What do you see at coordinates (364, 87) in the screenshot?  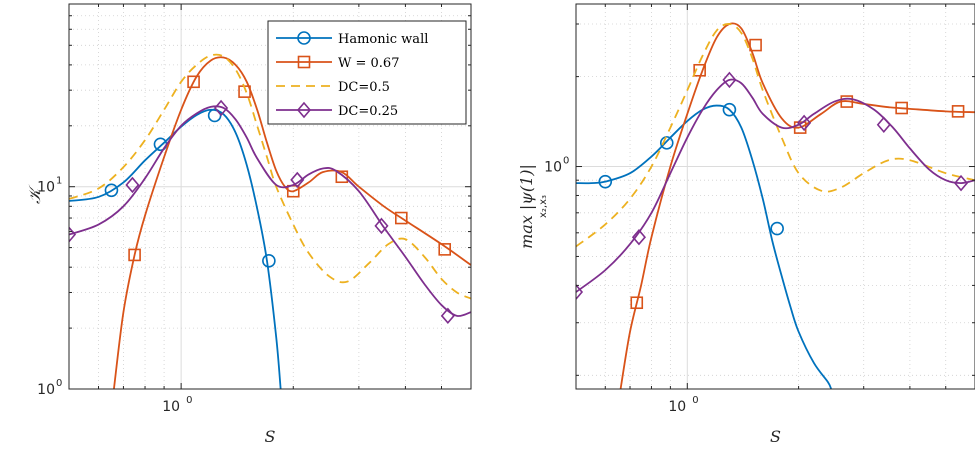 I see `legend-label-3: DC=0.5` at bounding box center [364, 87].